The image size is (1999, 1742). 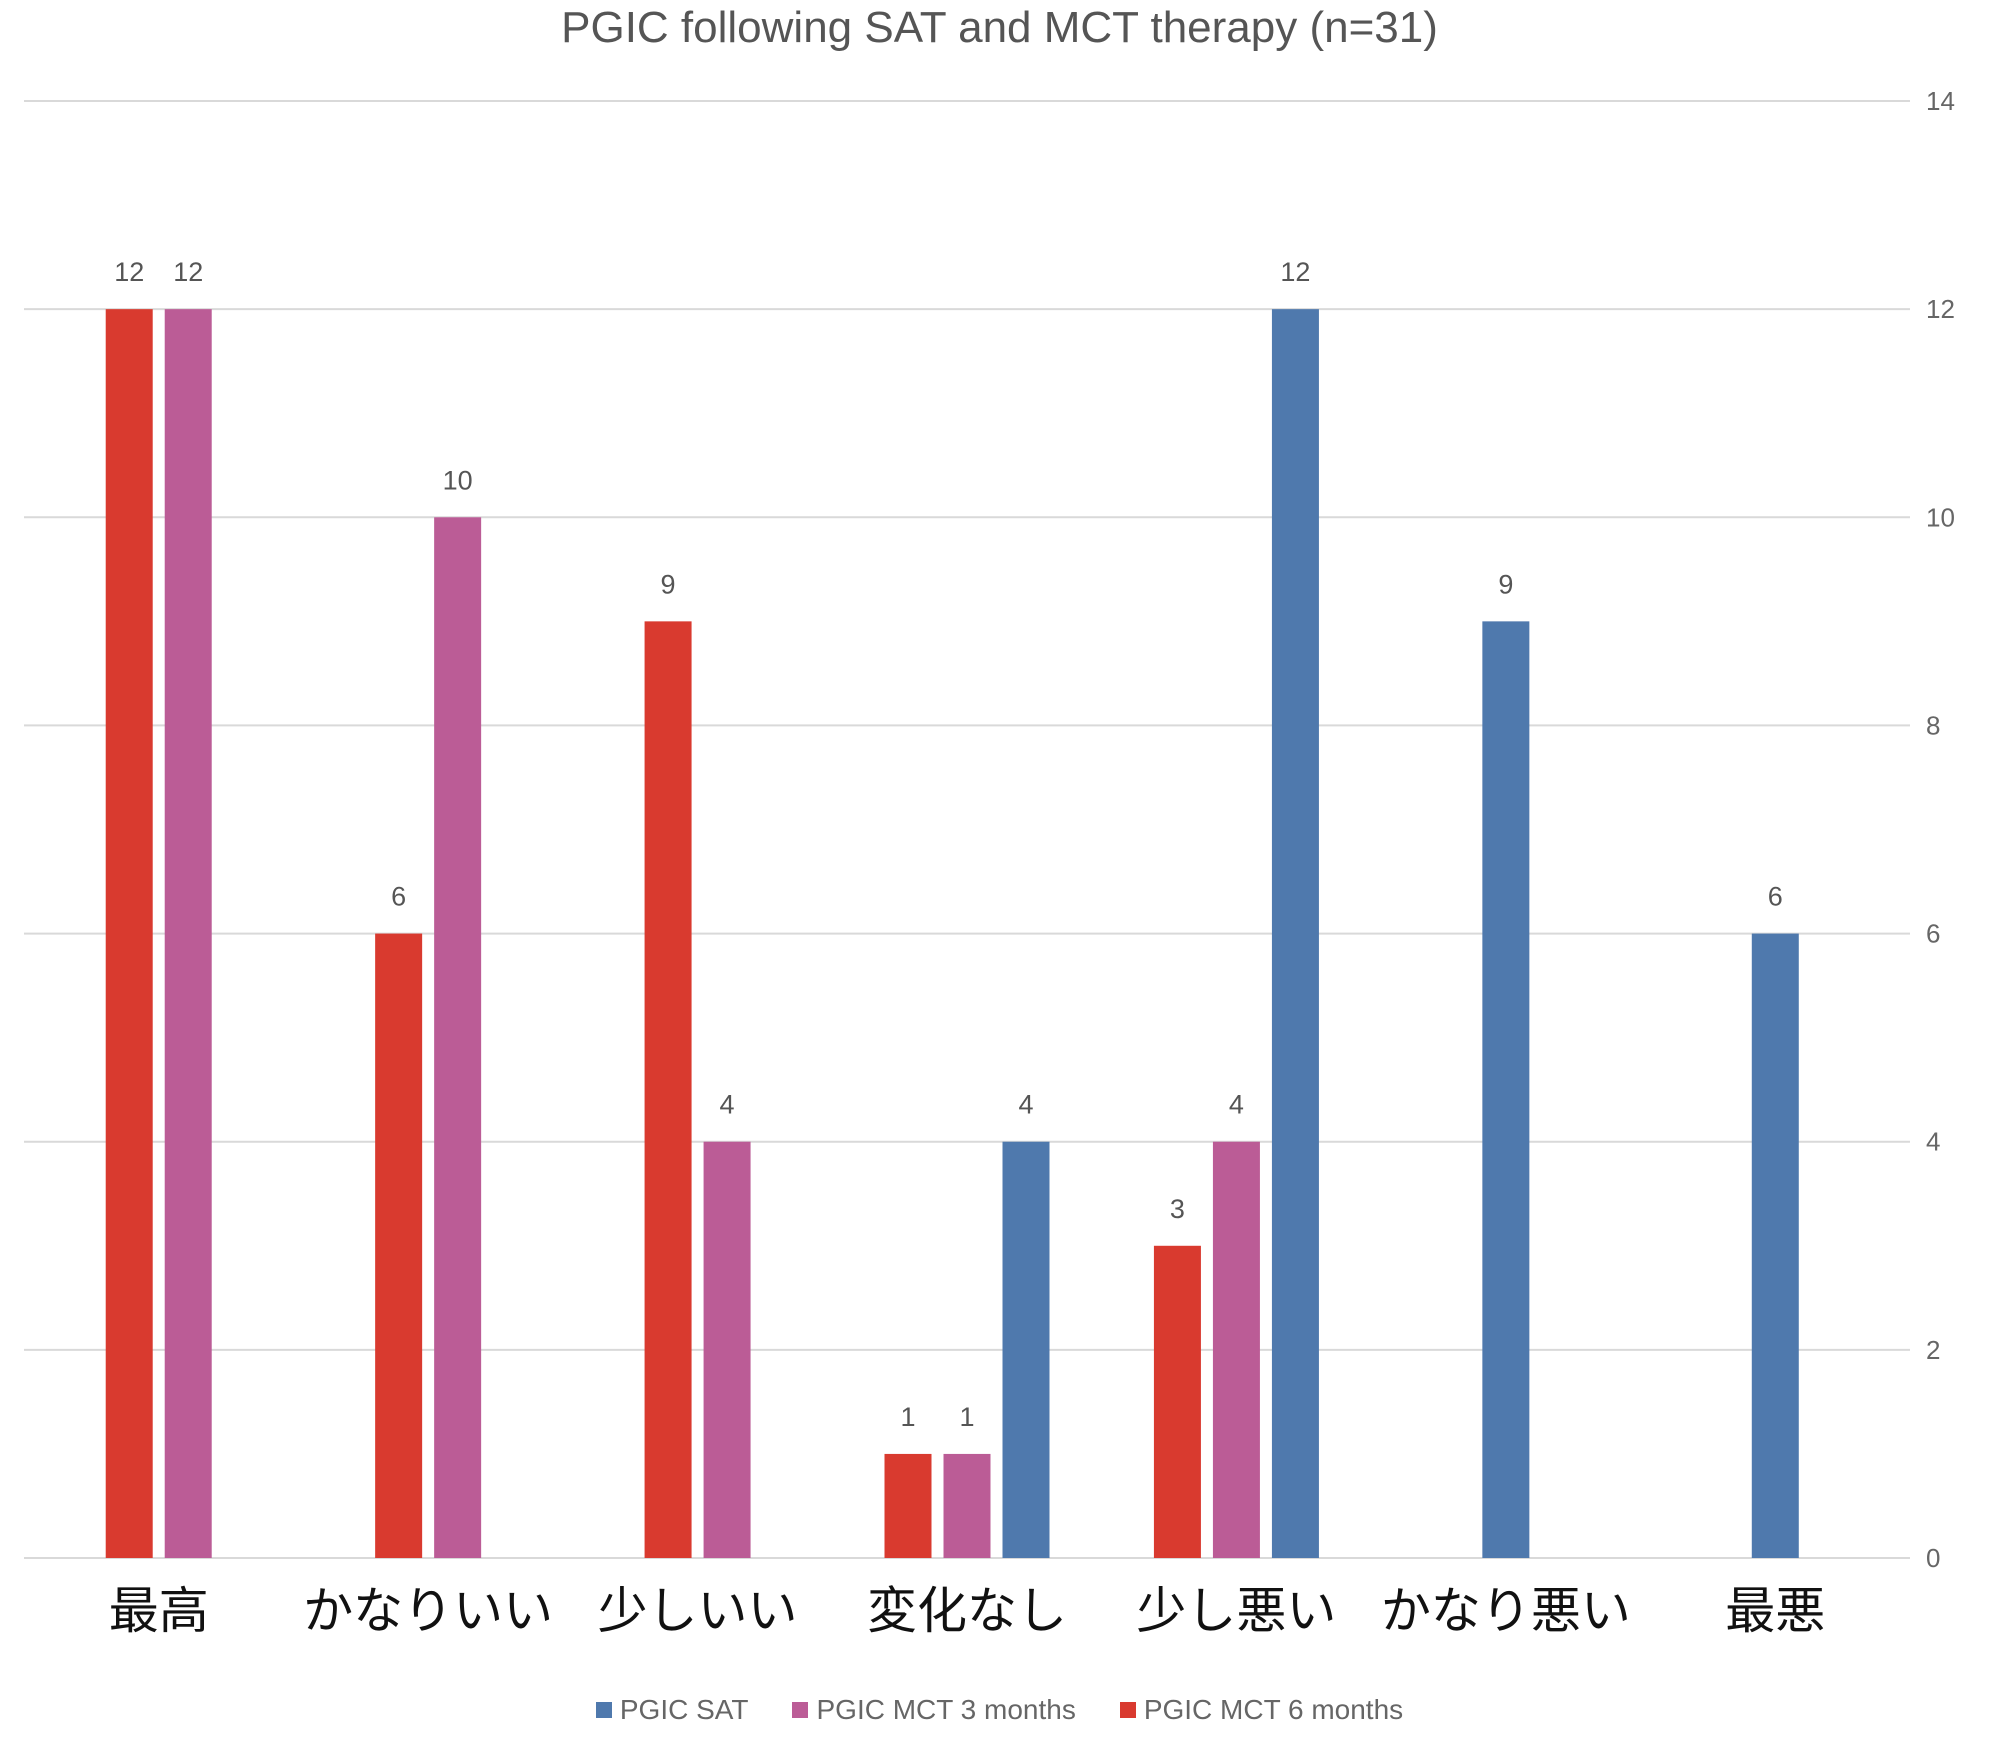 I want to click on category-label: 変化なし, so click(x=967, y=1611).